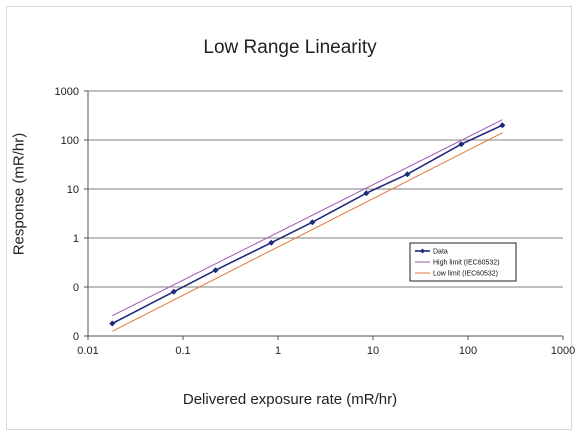 This screenshot has height=436, width=579. Describe the element at coordinates (373, 351) in the screenshot. I see `x-tick-label: 10` at that location.